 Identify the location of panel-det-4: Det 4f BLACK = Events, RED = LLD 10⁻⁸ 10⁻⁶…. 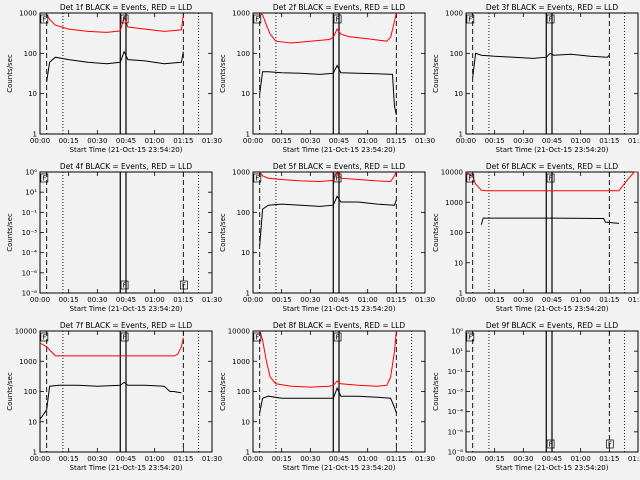
(114, 237).